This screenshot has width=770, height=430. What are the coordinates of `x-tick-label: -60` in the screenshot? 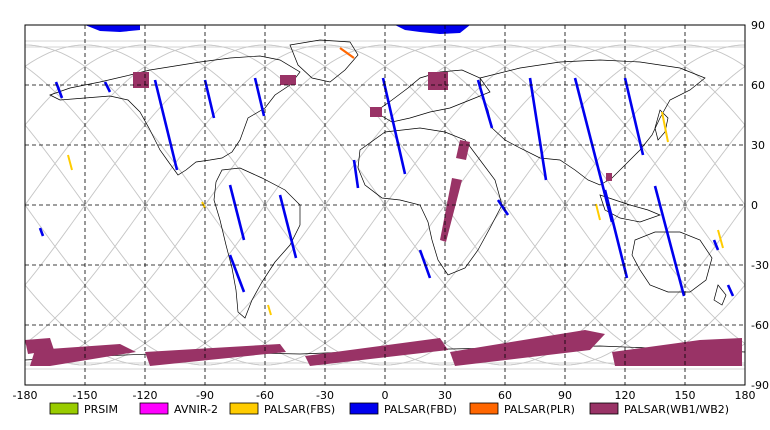 It's located at (265, 395).